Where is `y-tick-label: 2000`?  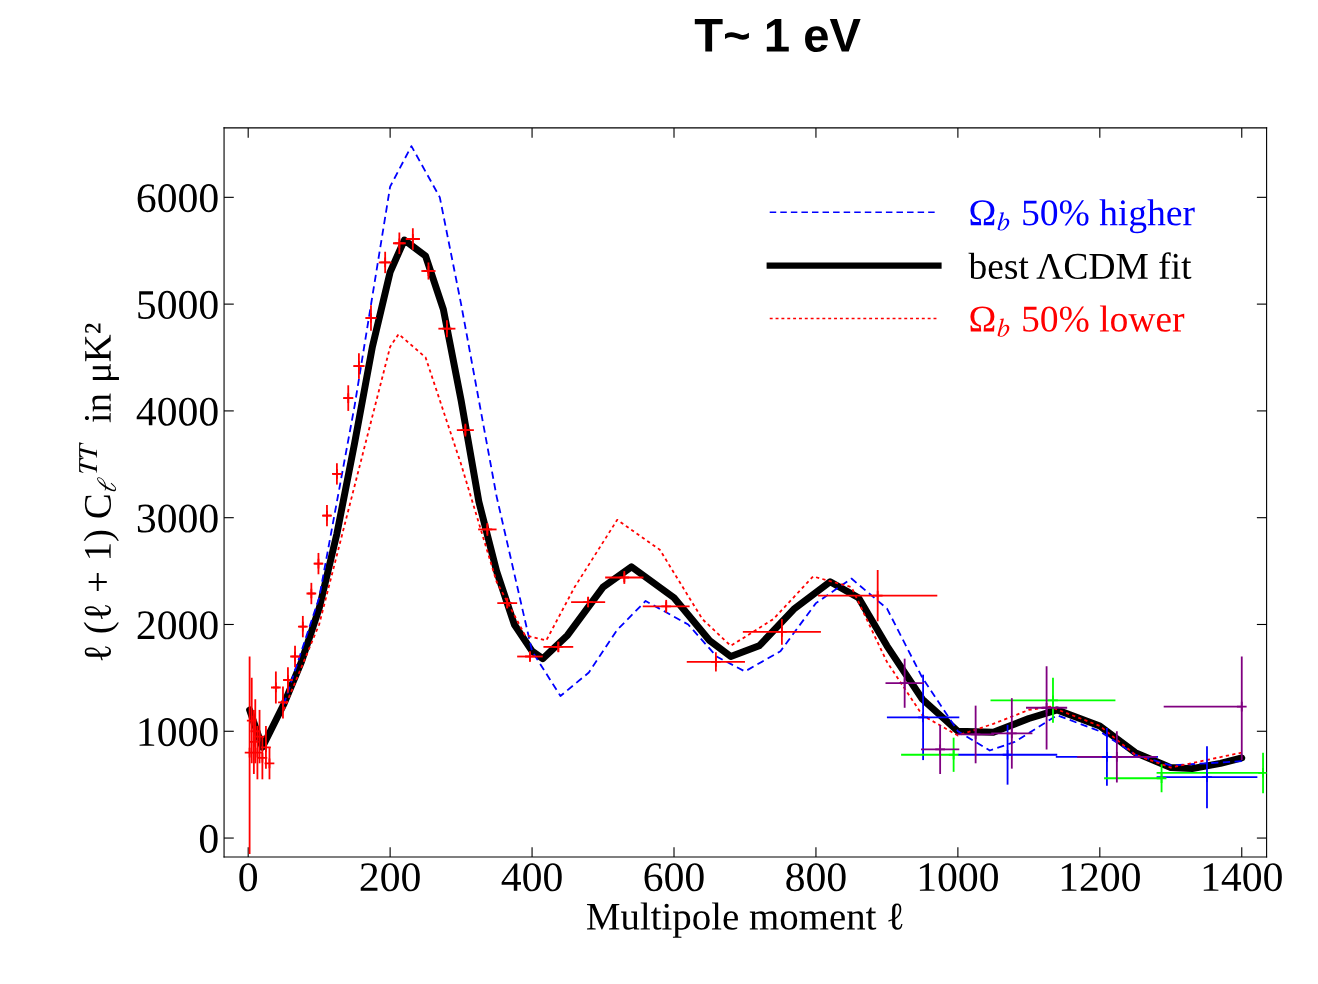 y-tick-label: 2000 is located at coordinates (177, 625).